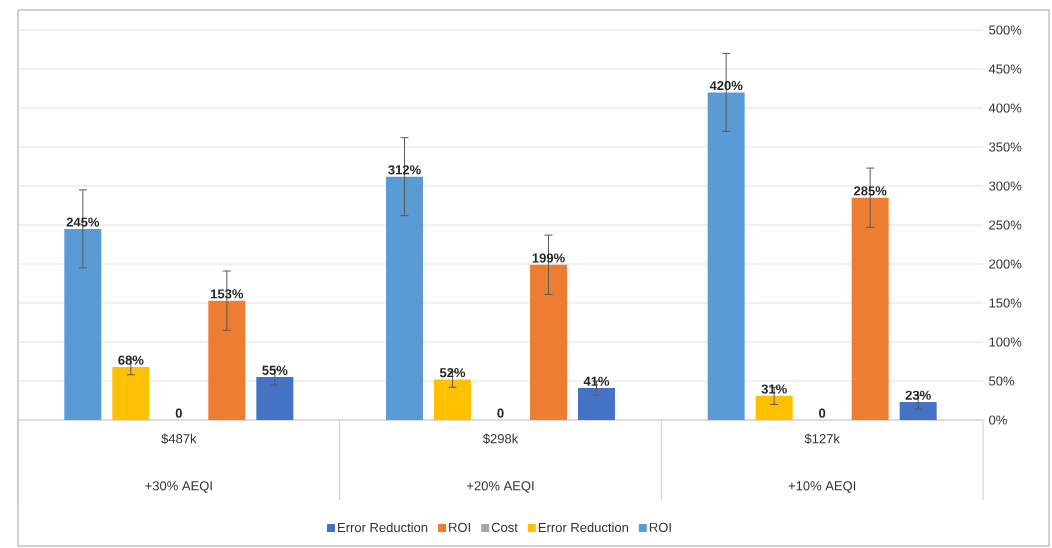 The width and height of the screenshot is (1052, 548). Describe the element at coordinates (178, 487) in the screenshot. I see `text: +30% AEQI` at that location.